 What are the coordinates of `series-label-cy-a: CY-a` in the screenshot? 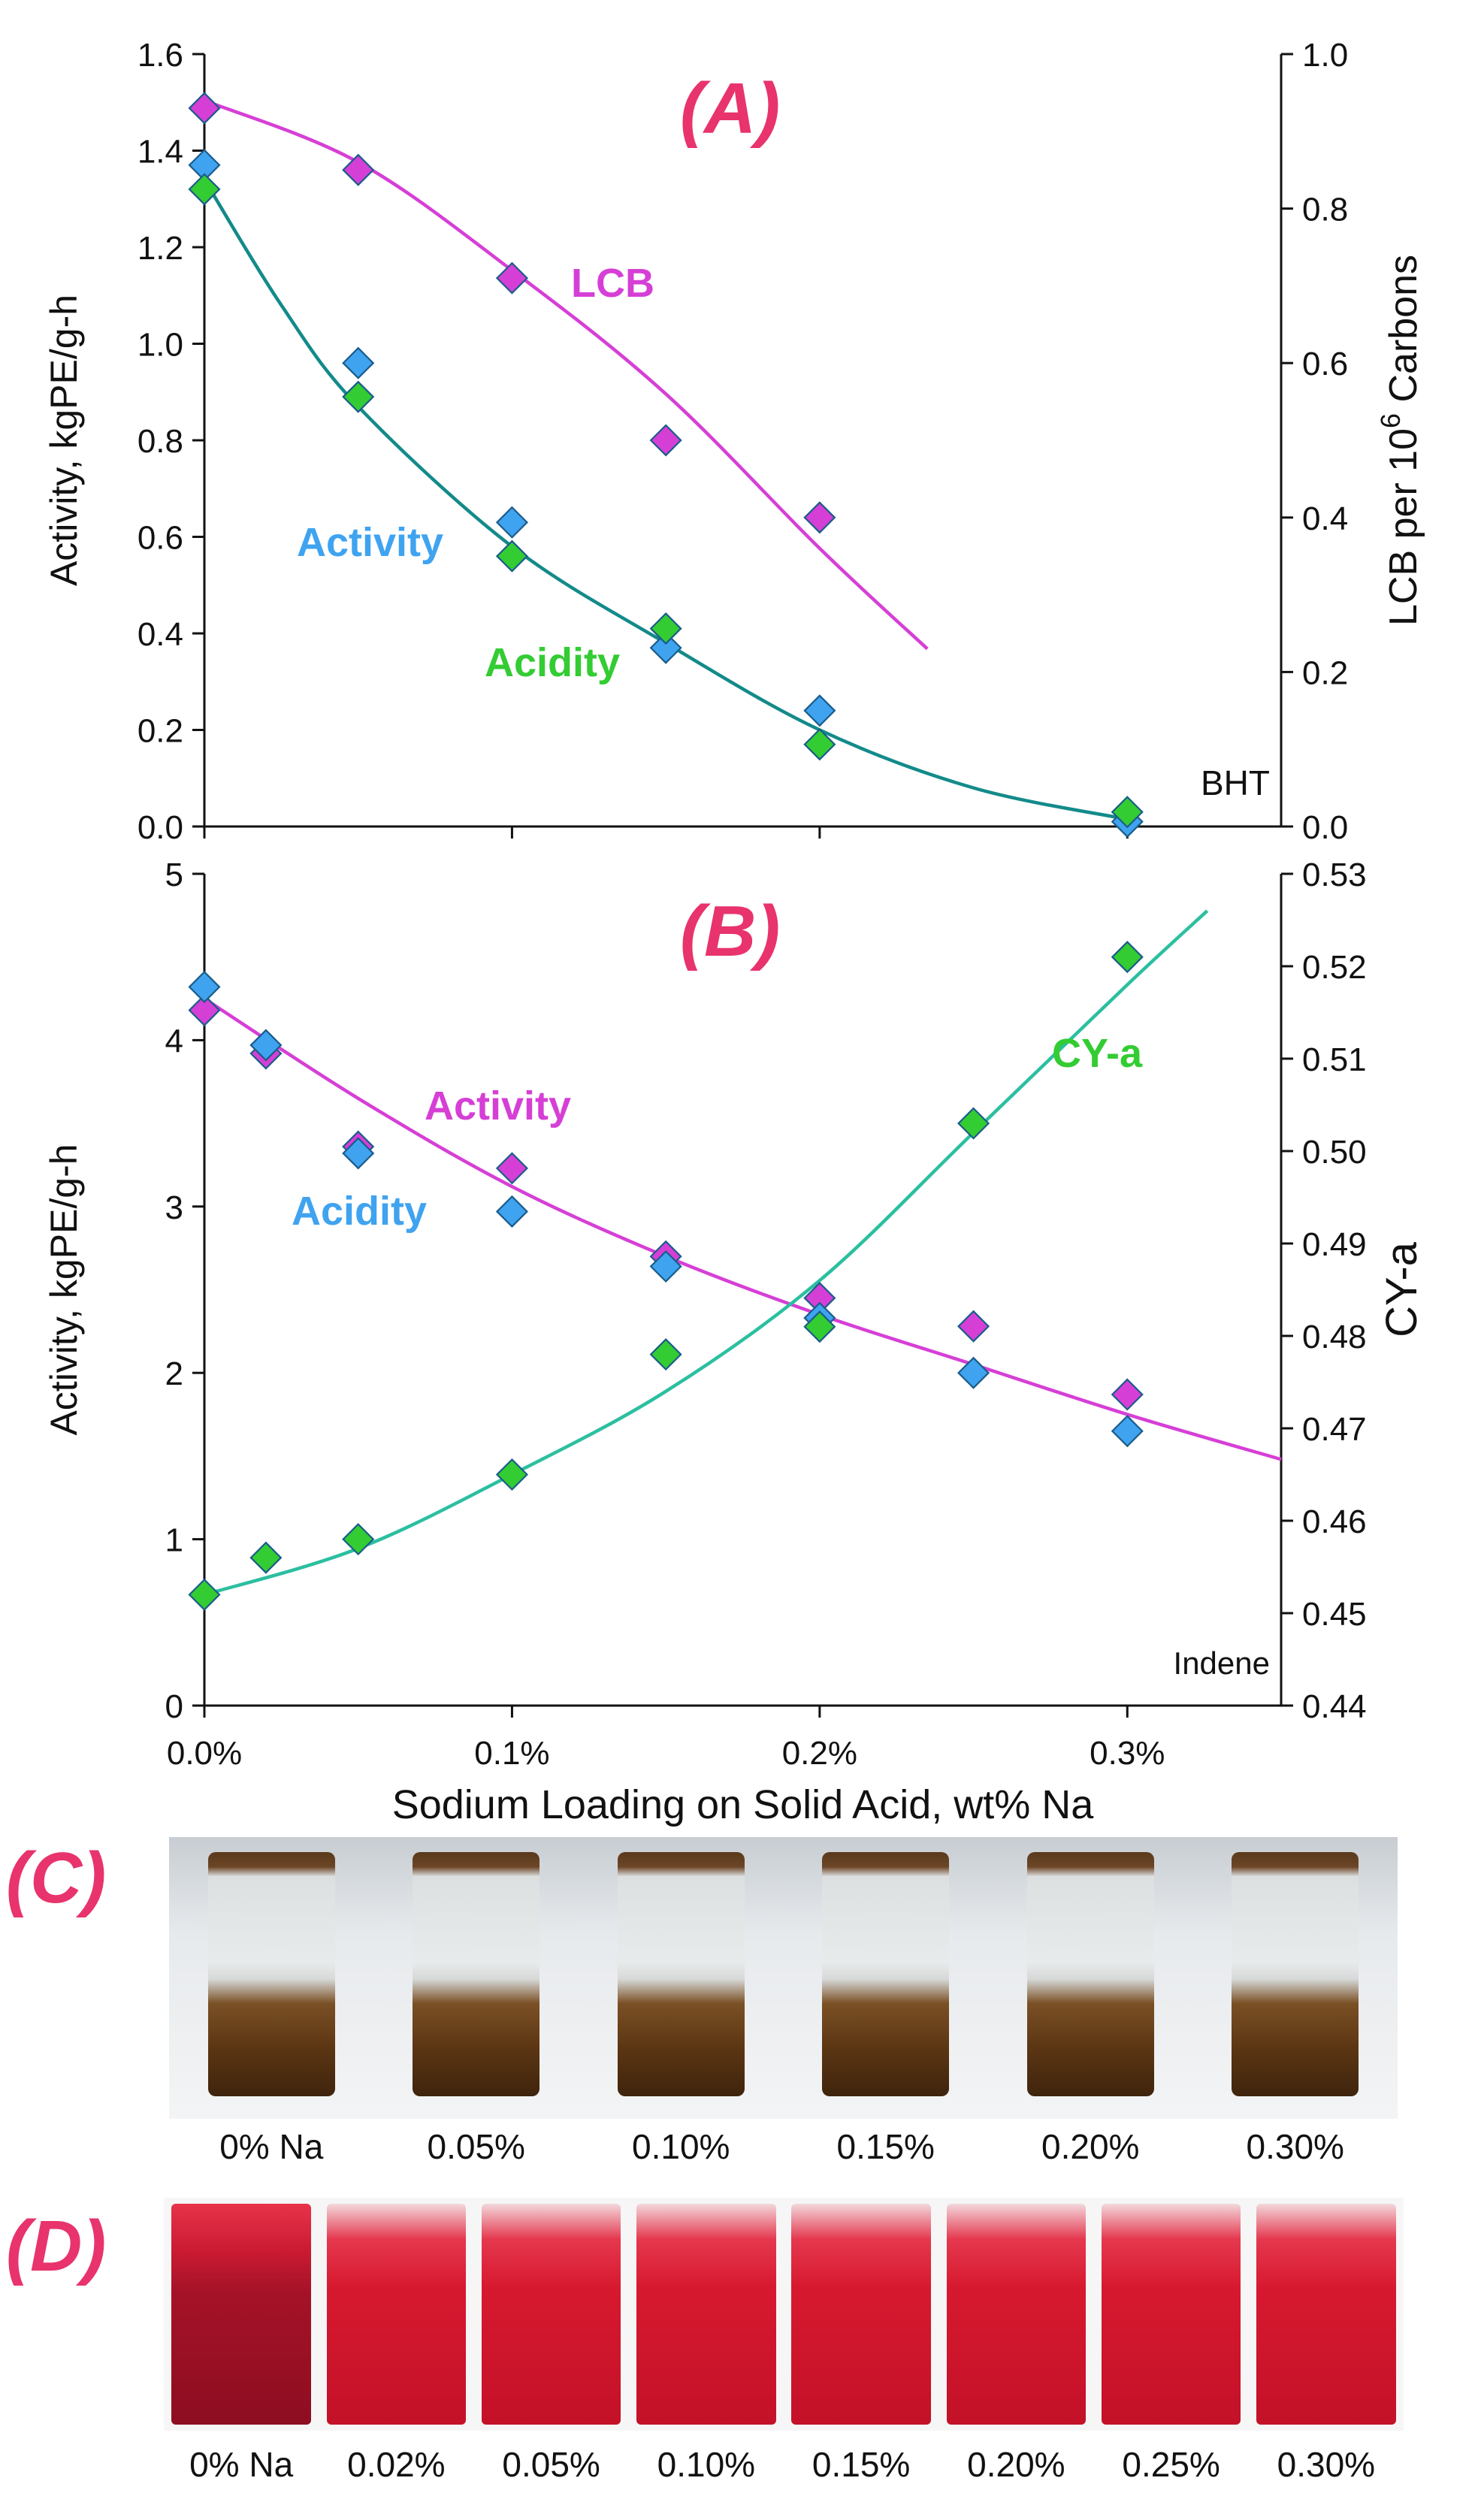 It's located at (1098, 1053).